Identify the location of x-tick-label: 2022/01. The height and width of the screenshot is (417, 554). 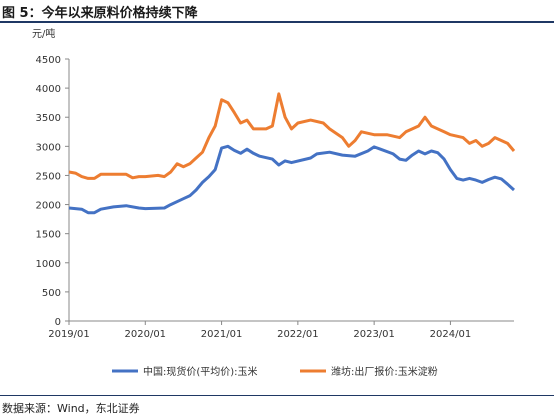
(298, 334).